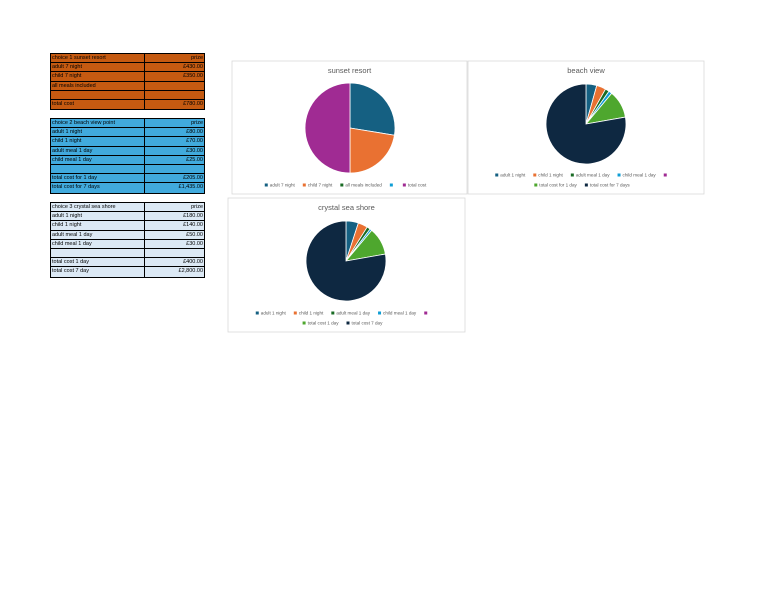 This screenshot has width=768, height=594. I want to click on legend-item: total cost for 1 day, so click(556, 185).